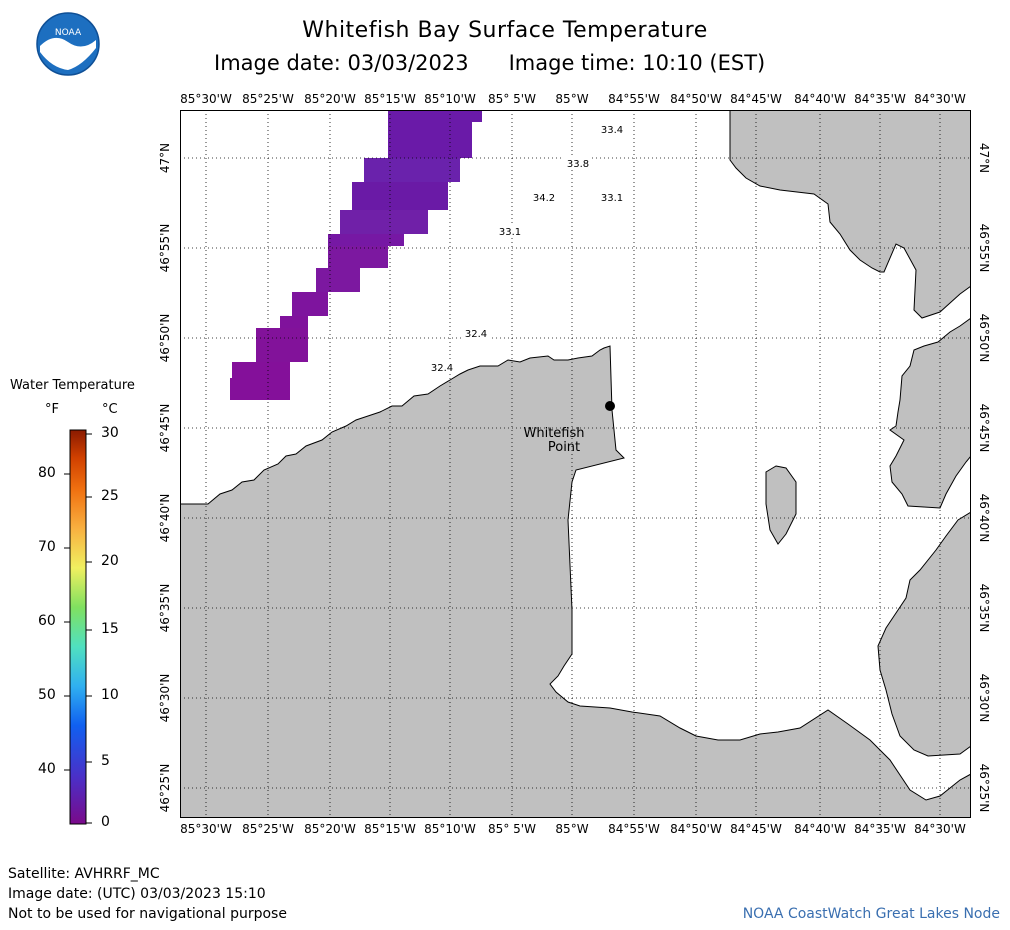 Image resolution: width=1010 pixels, height=930 pixels. Describe the element at coordinates (147, 914) in the screenshot. I see `disclaimer: Not to be used for navigational purpose` at that location.